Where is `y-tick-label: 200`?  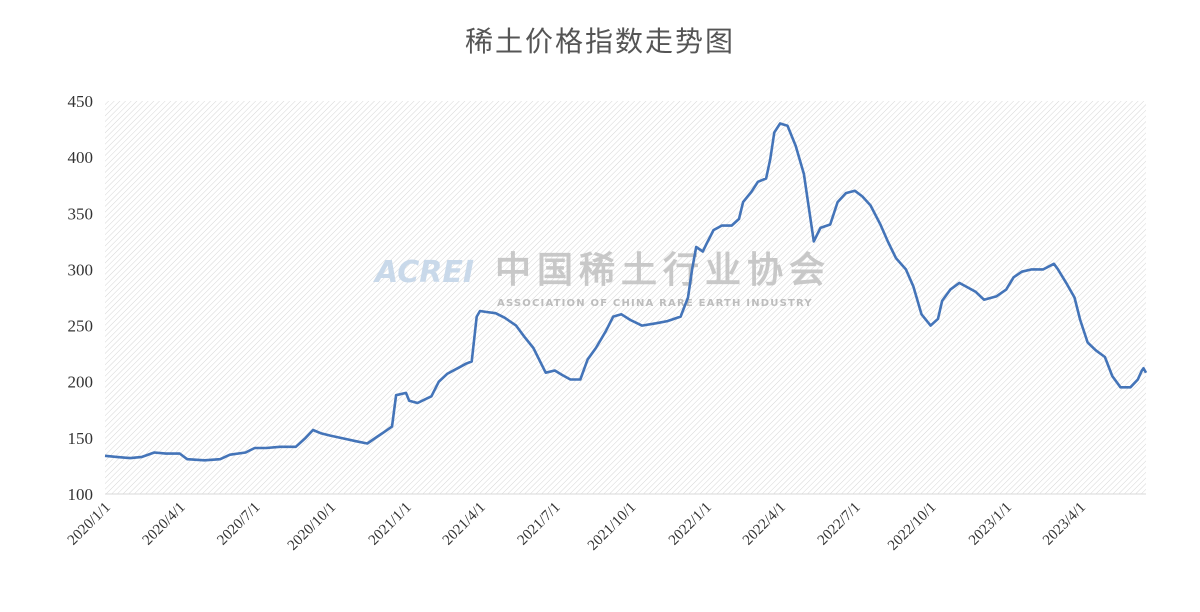
y-tick-label: 200 is located at coordinates (81, 382).